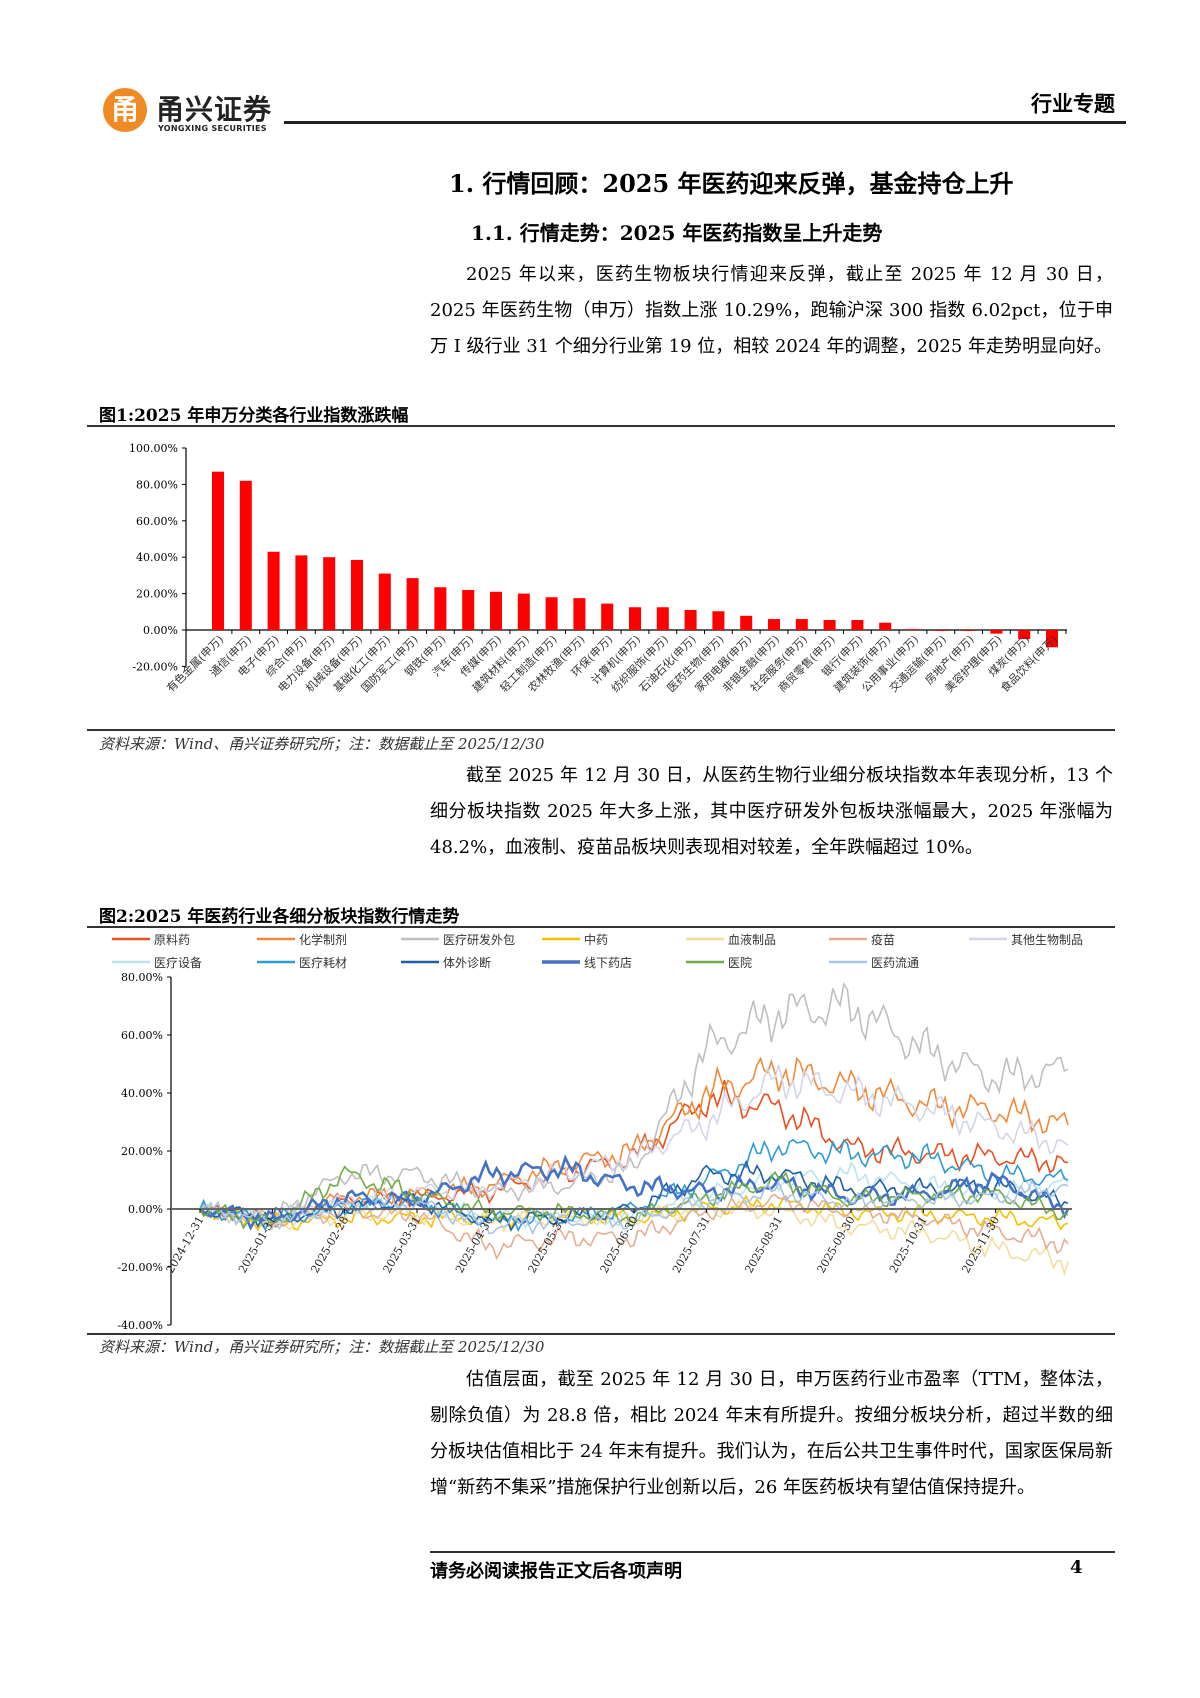  Describe the element at coordinates (752, 939) in the screenshot. I see `legend-label: 血液制品` at that location.